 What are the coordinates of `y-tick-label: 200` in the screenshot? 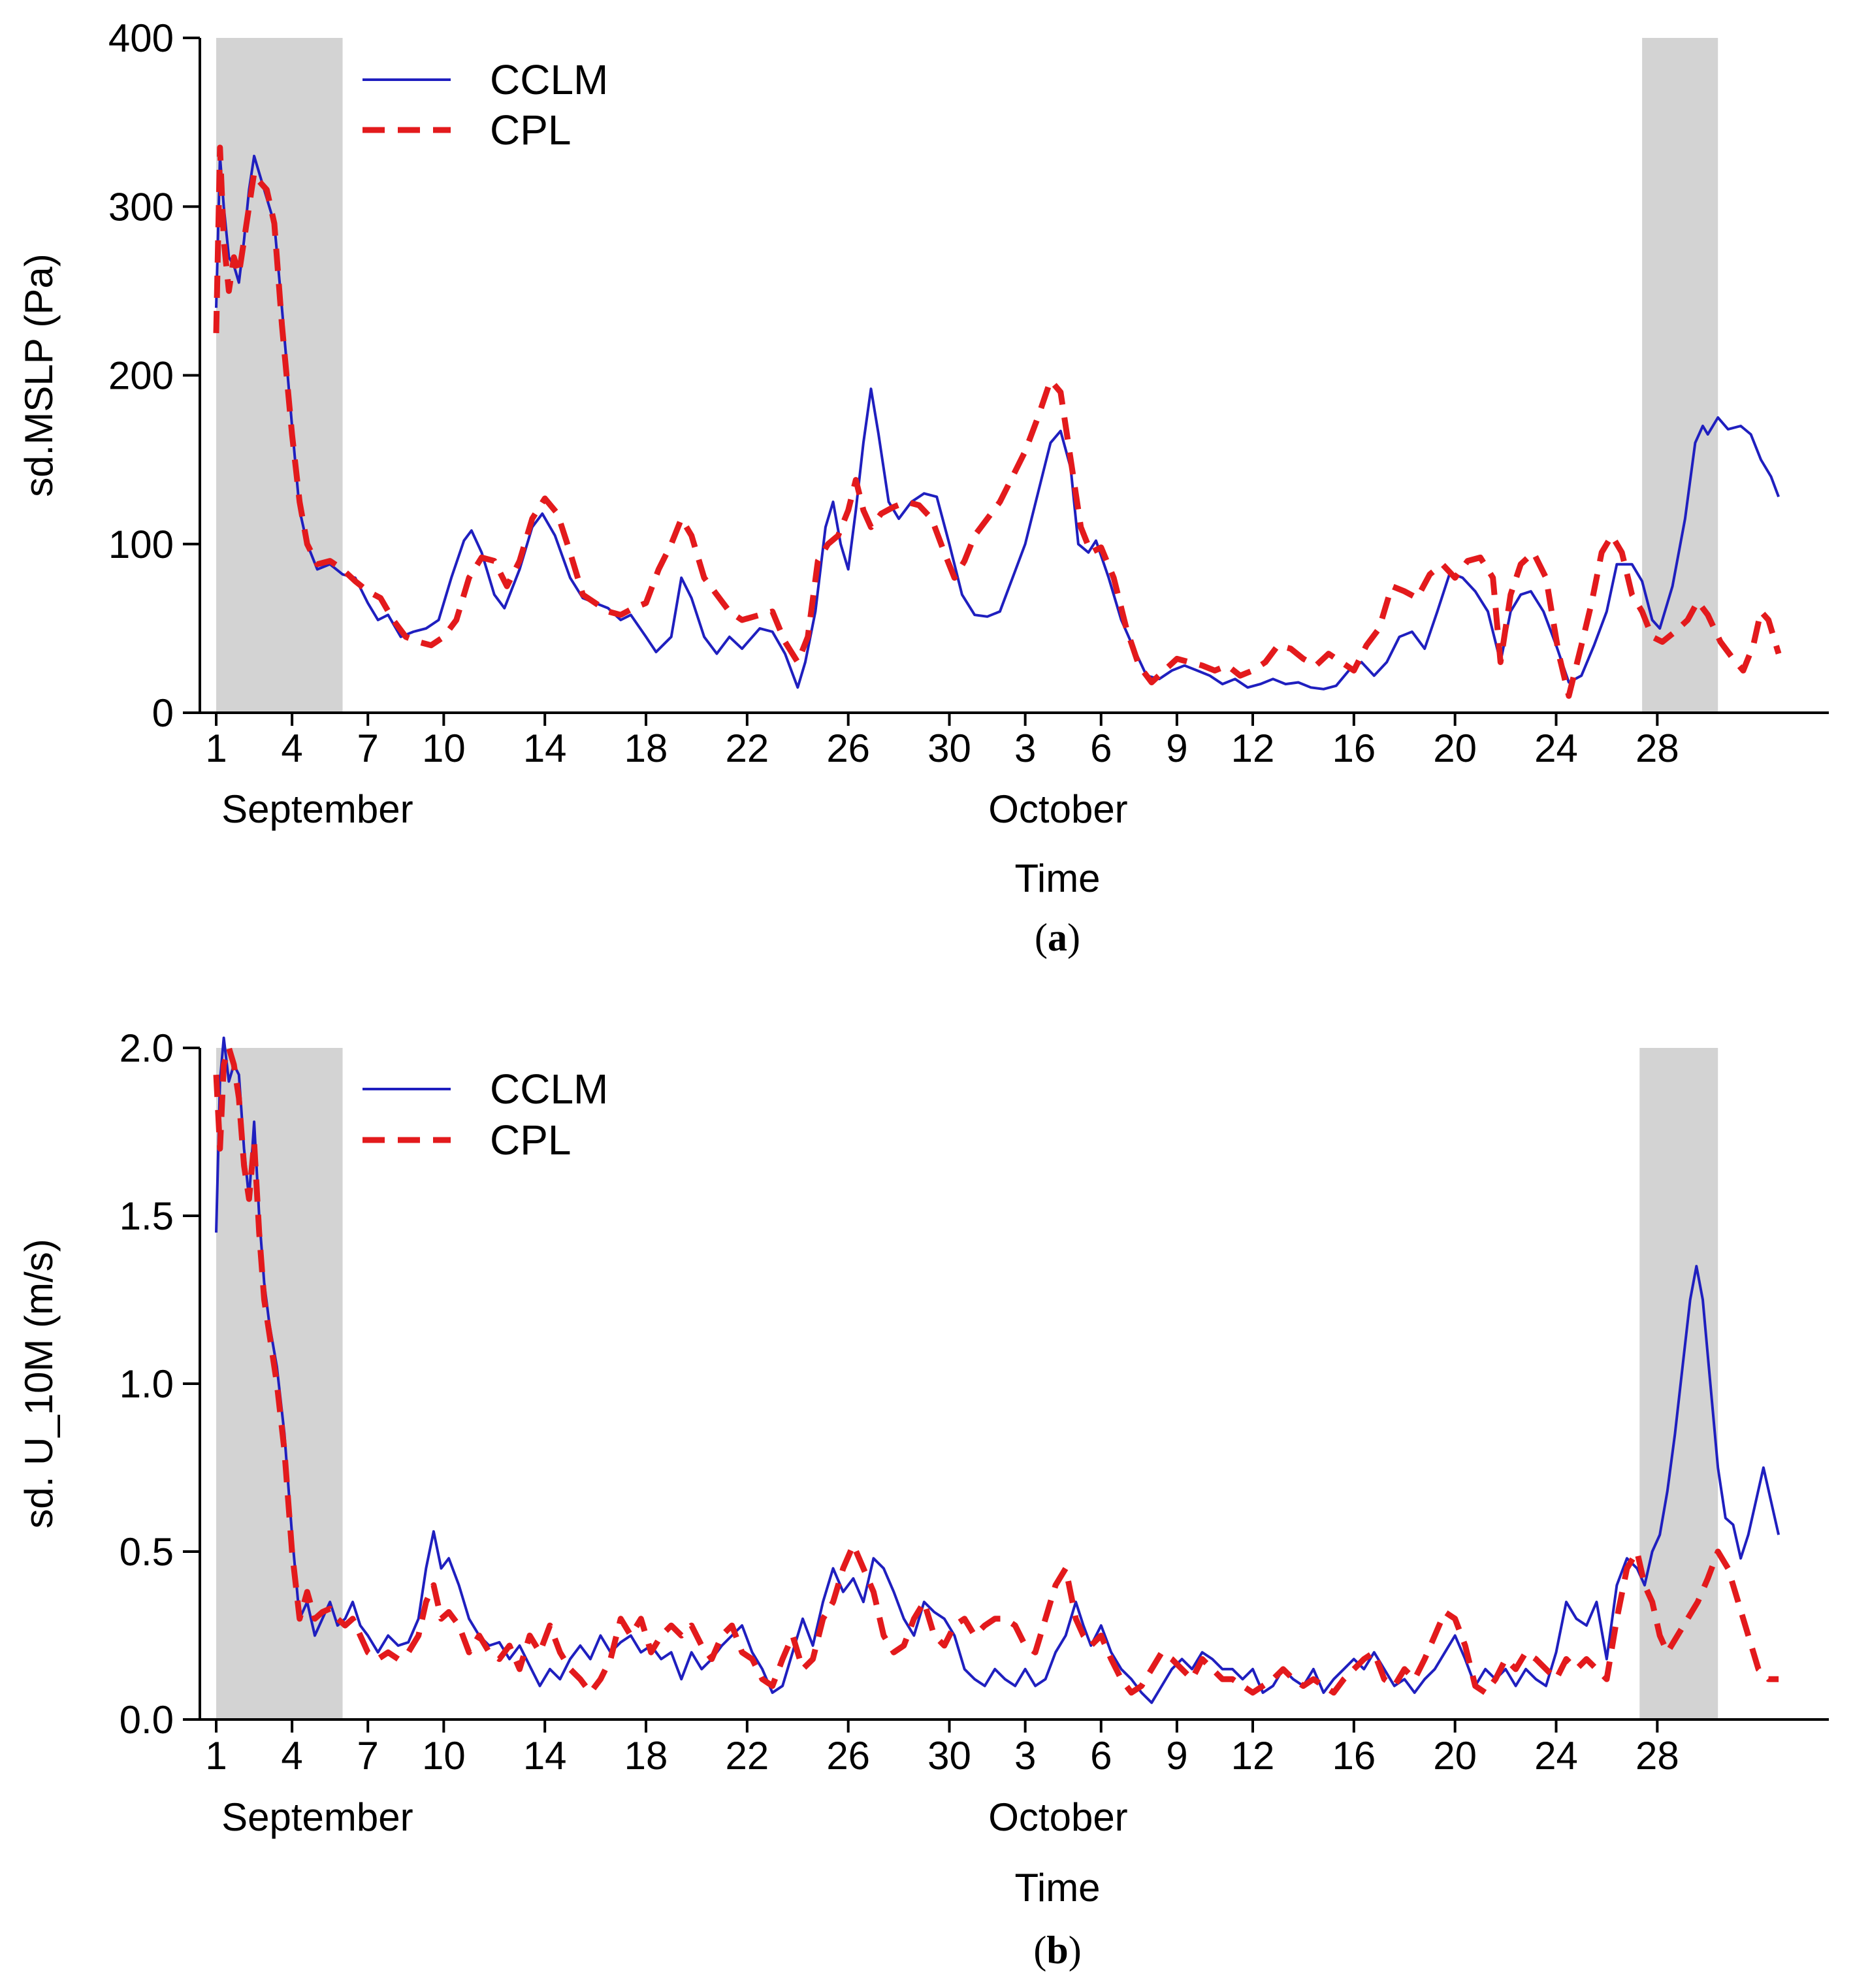 It's located at (141, 376).